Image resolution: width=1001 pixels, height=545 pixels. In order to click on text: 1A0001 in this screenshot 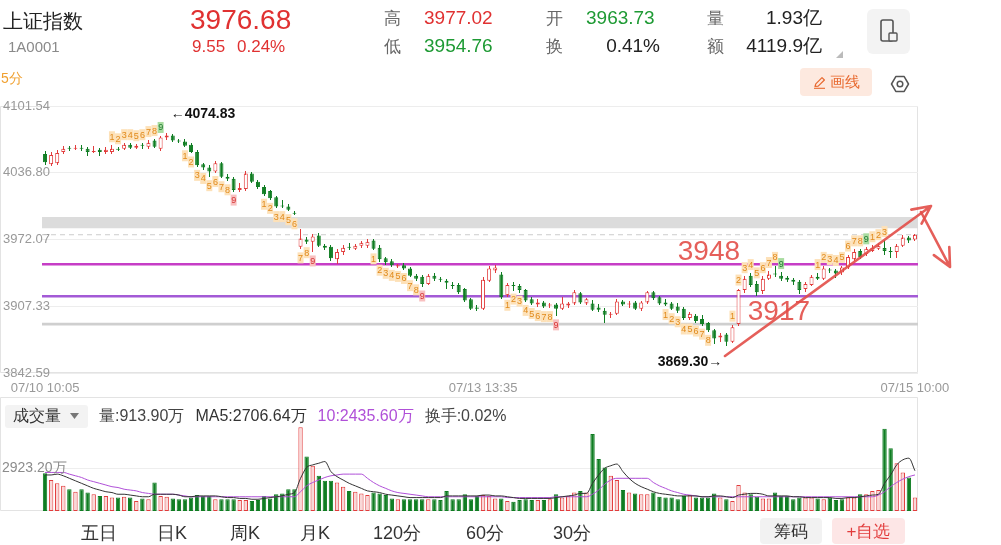, I will do `click(34, 46)`.